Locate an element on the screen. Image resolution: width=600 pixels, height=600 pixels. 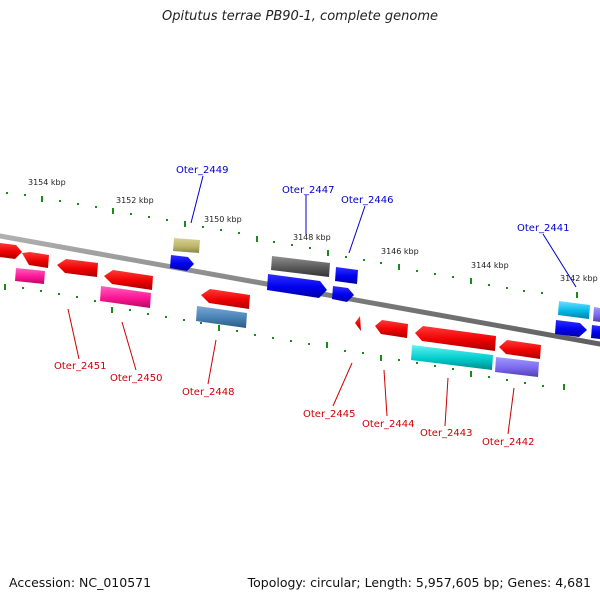
scale-label: 3144 kbp is located at coordinates (490, 265).